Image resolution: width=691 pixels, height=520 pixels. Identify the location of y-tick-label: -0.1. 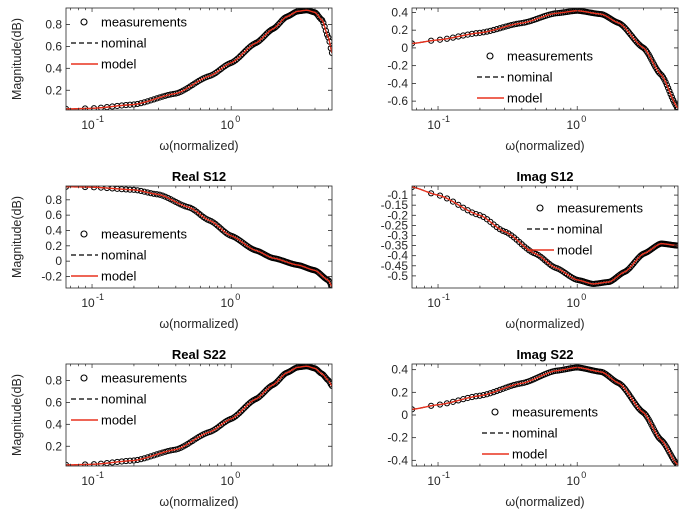
(397, 195).